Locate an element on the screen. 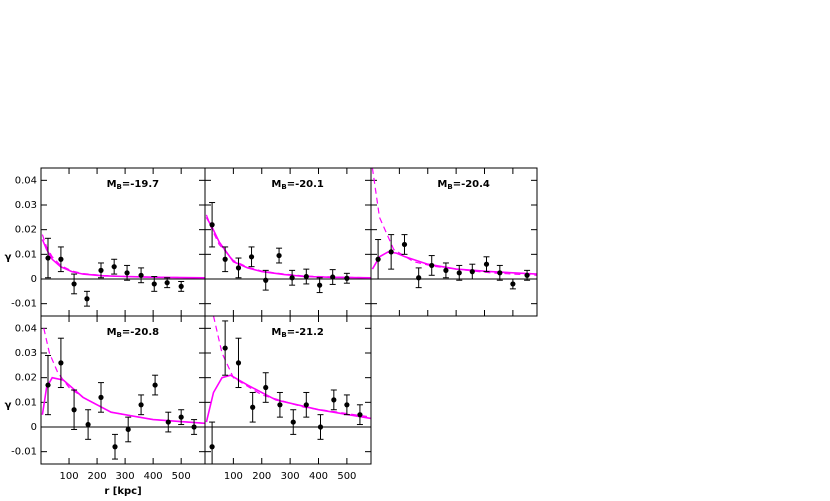 The width and height of the screenshot is (830, 501). y-tick-label: 0 is located at coordinates (34, 427).